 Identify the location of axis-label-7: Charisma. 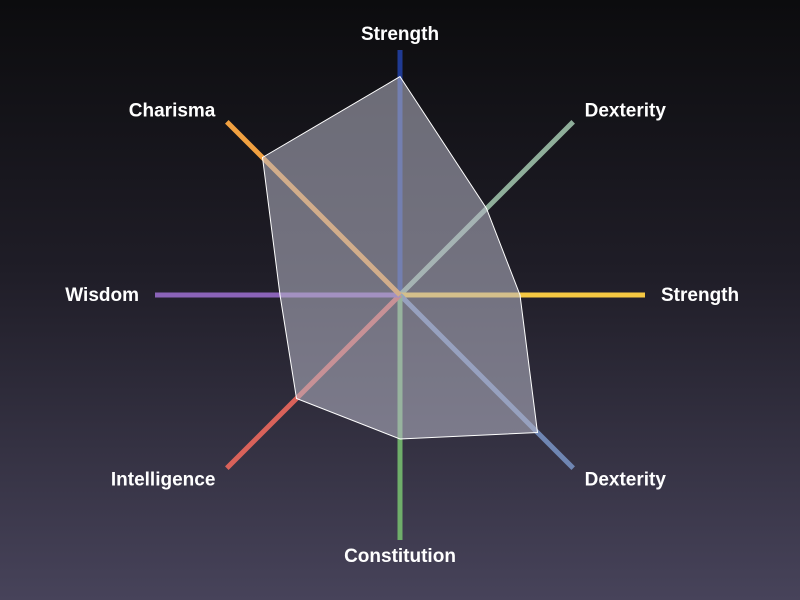
(172, 110).